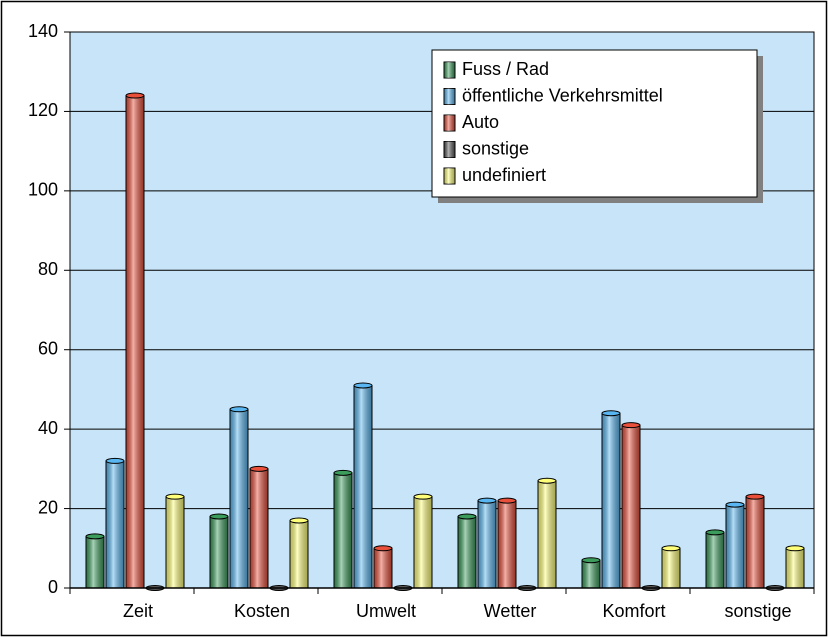  Describe the element at coordinates (53, 587) in the screenshot. I see `y-tick-label: 0` at that location.